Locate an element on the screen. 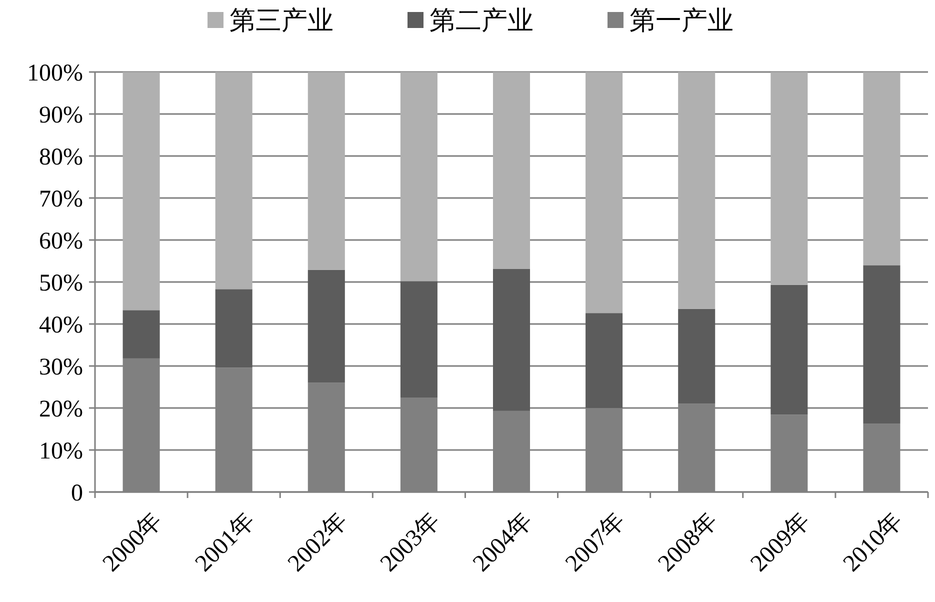 This screenshot has width=935, height=602. y-tick-label: 0 is located at coordinates (77, 493).